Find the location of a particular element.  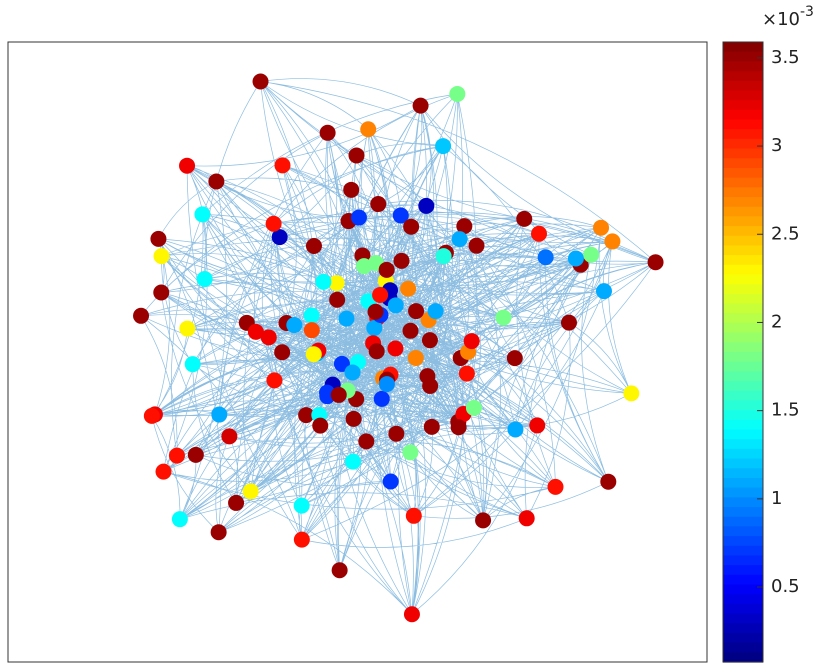

colorbar-tick-label: 1.5 is located at coordinates (785, 410).